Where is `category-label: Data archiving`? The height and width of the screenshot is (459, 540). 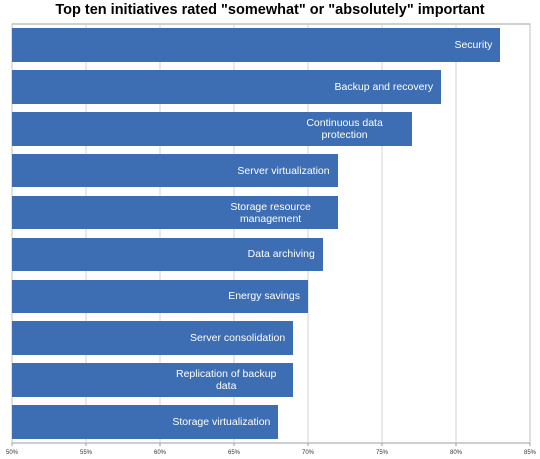
category-label: Data archiving is located at coordinates (281, 254).